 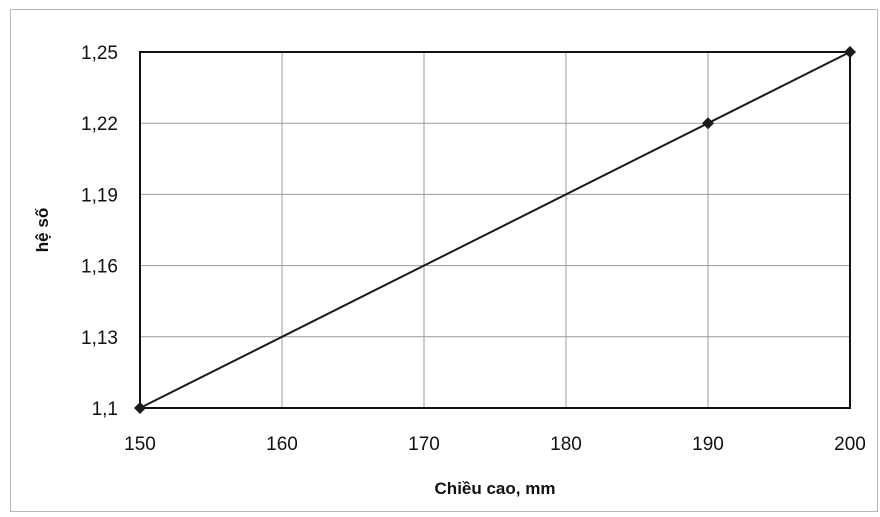 I want to click on y-tick-label-2: 1,16, so click(x=99, y=267).